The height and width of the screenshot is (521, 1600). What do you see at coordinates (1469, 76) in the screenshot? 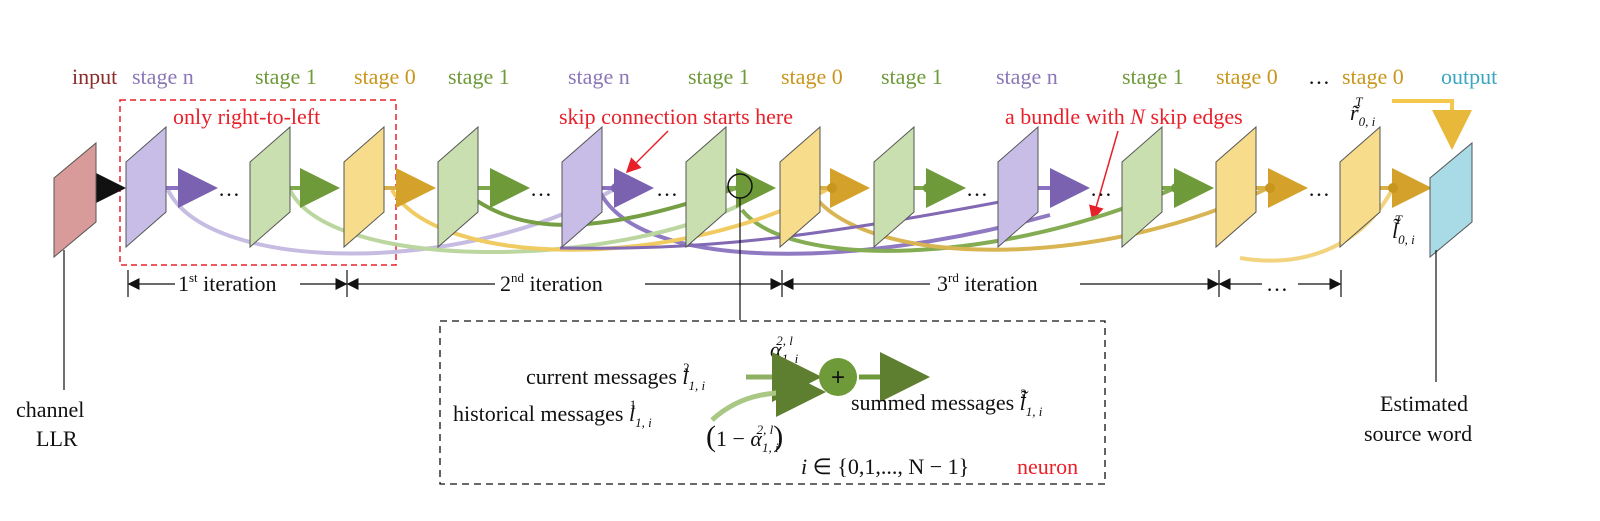
I see `output-label: output` at bounding box center [1469, 76].